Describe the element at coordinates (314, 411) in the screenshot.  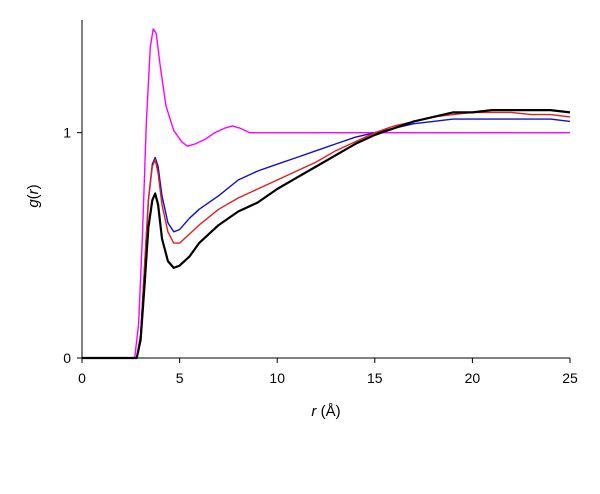
I see `x-axis-label-var: r` at that location.